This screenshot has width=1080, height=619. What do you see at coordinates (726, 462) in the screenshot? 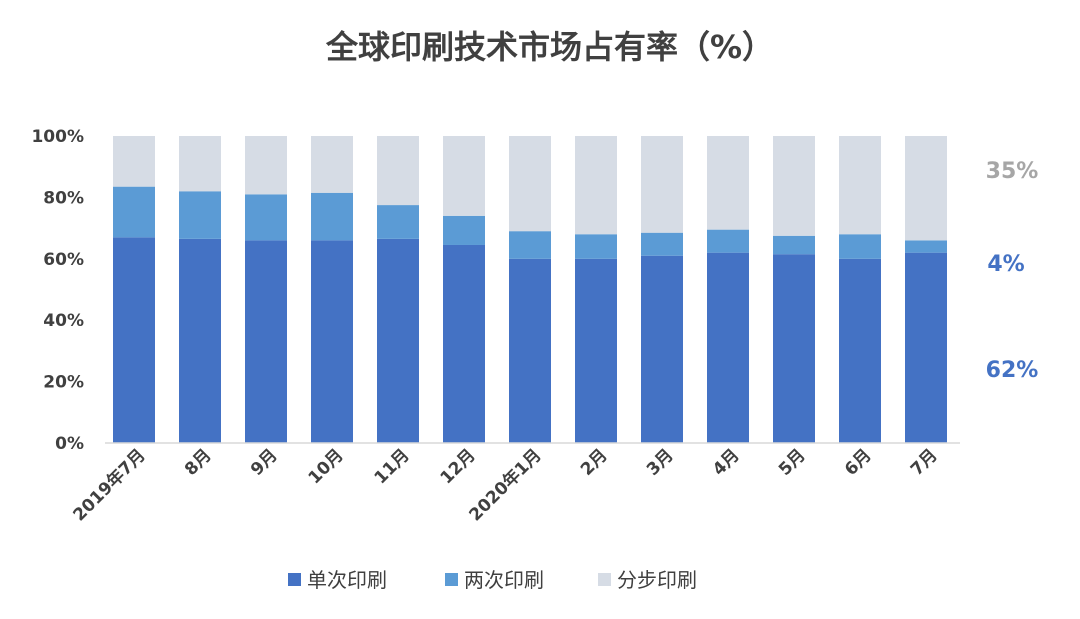
I see `x-tick-label: 4月` at bounding box center [726, 462].